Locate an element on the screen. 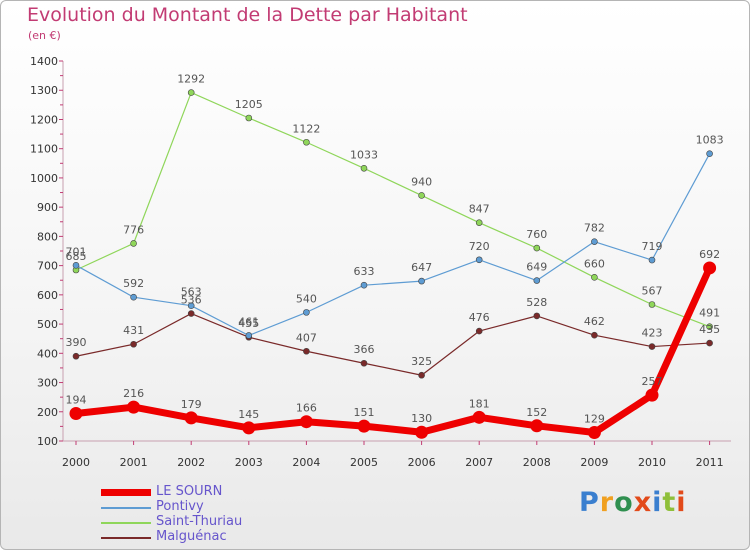 The width and height of the screenshot is (750, 550). data-label: 166 is located at coordinates (306, 408).